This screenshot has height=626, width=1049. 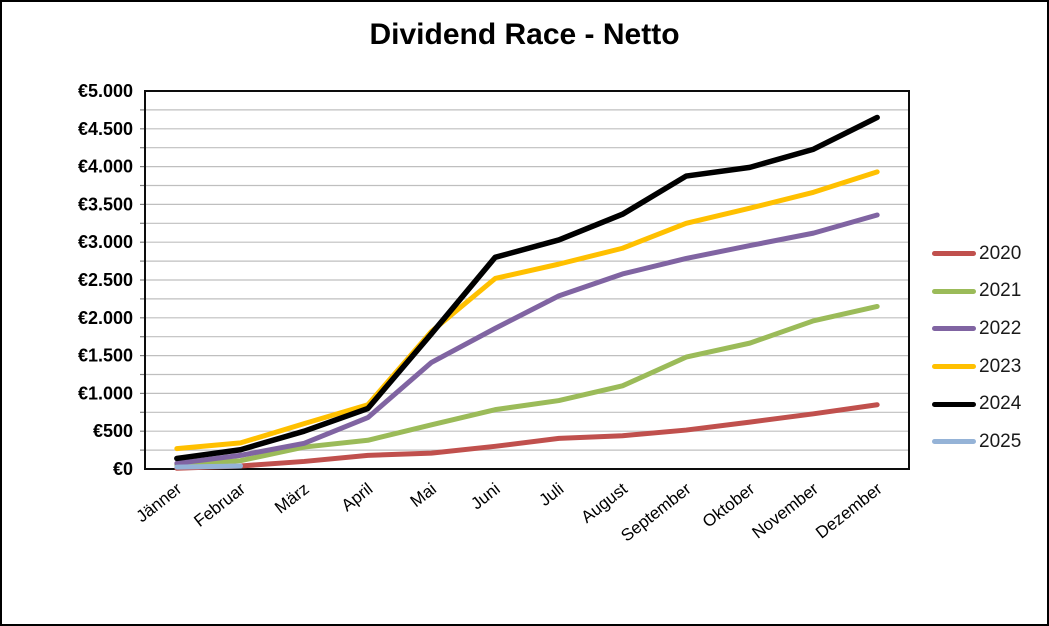 What do you see at coordinates (105, 318) in the screenshot?
I see `y-tick-label: €2.000` at bounding box center [105, 318].